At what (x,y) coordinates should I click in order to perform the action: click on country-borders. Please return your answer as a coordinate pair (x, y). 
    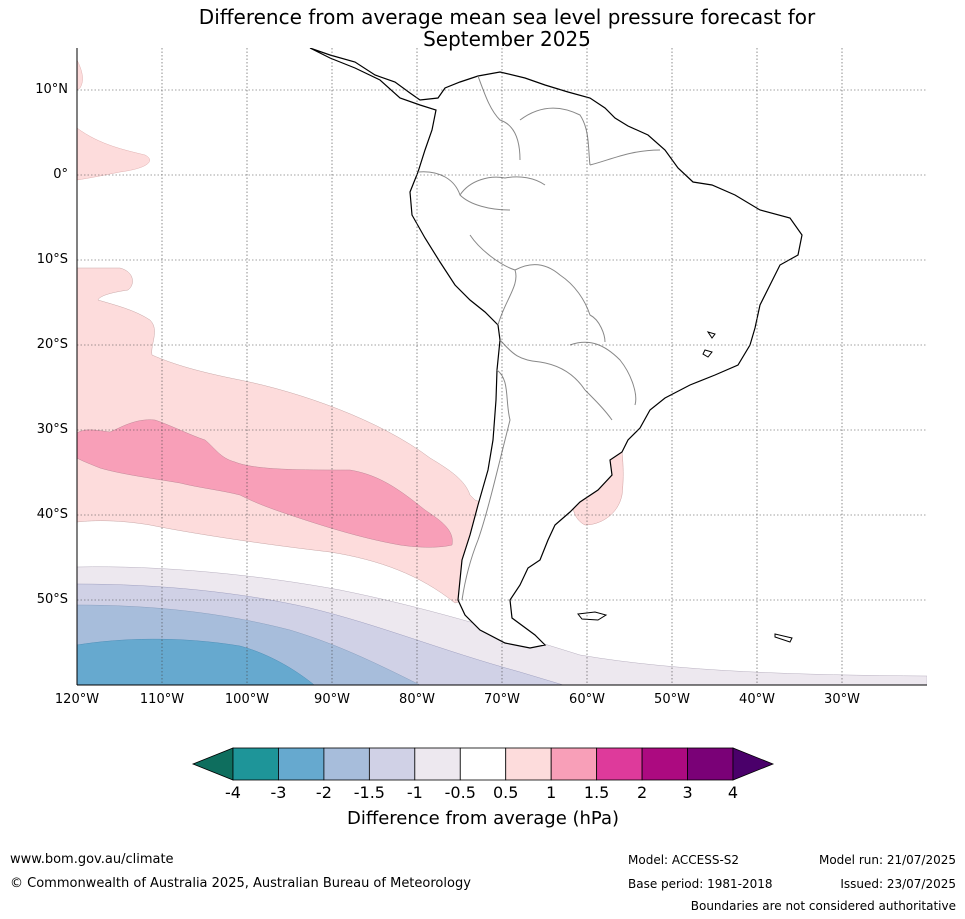
    Looking at the image, I should click on (539, 338).